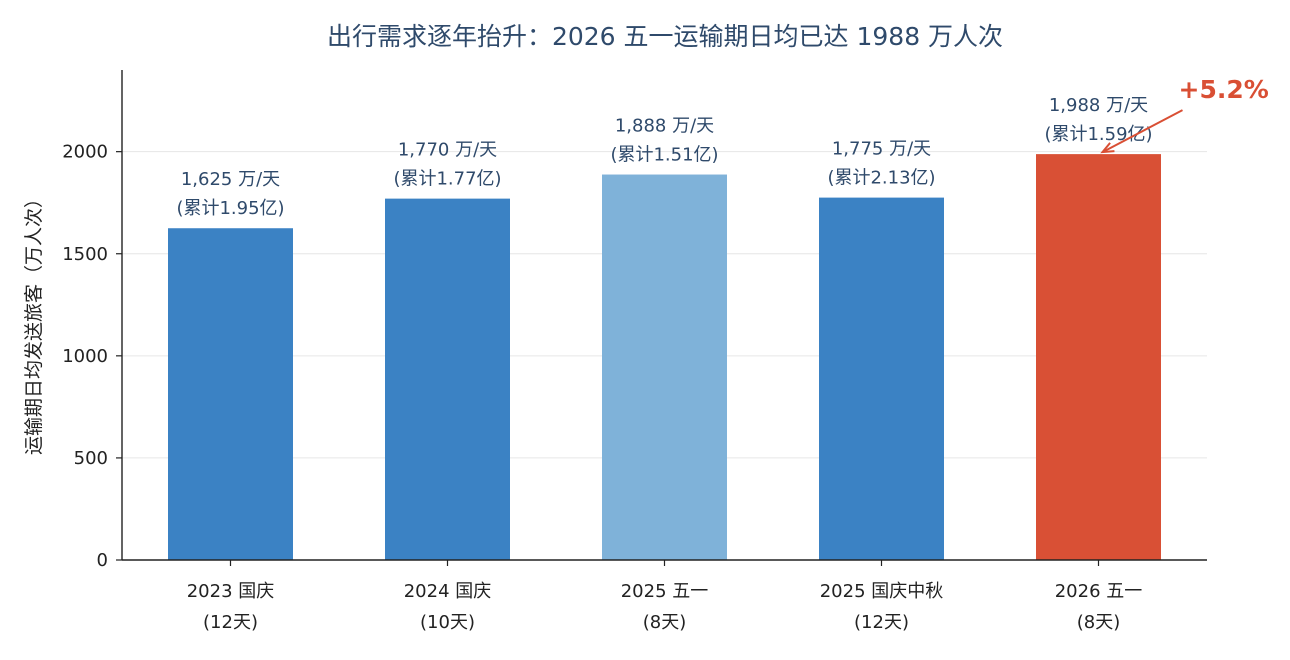 The width and height of the screenshot is (1290, 660). What do you see at coordinates (1107, 148) in the screenshot?
I see `annotation-arrow-head` at bounding box center [1107, 148].